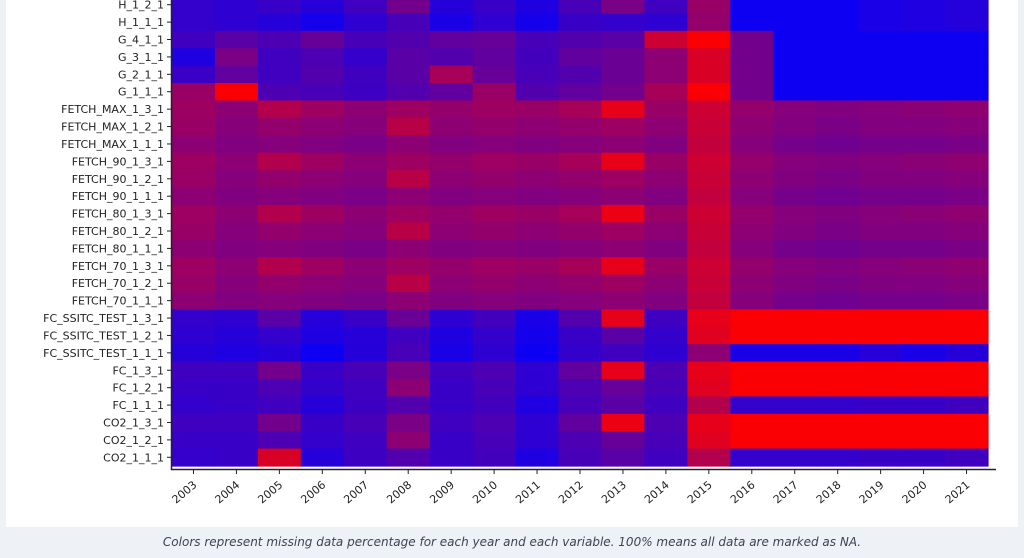 This screenshot has width=1024, height=558. Describe the element at coordinates (485, 492) in the screenshot. I see `x-tick-label: 2010` at that location.